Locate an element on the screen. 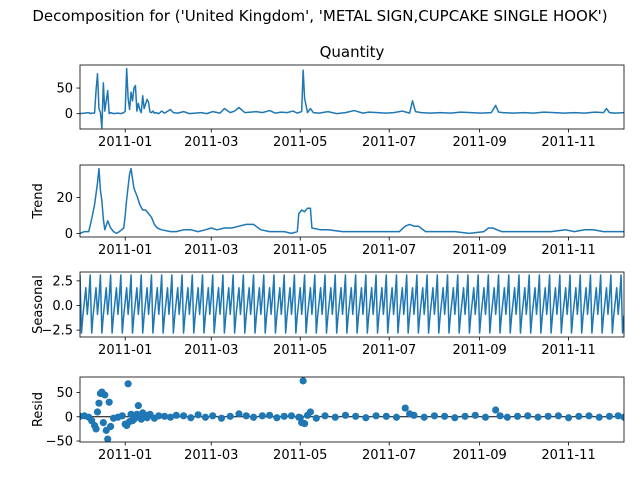 The height and width of the screenshot is (480, 640). resid-ytick-label: 50 is located at coordinates (64, 393).